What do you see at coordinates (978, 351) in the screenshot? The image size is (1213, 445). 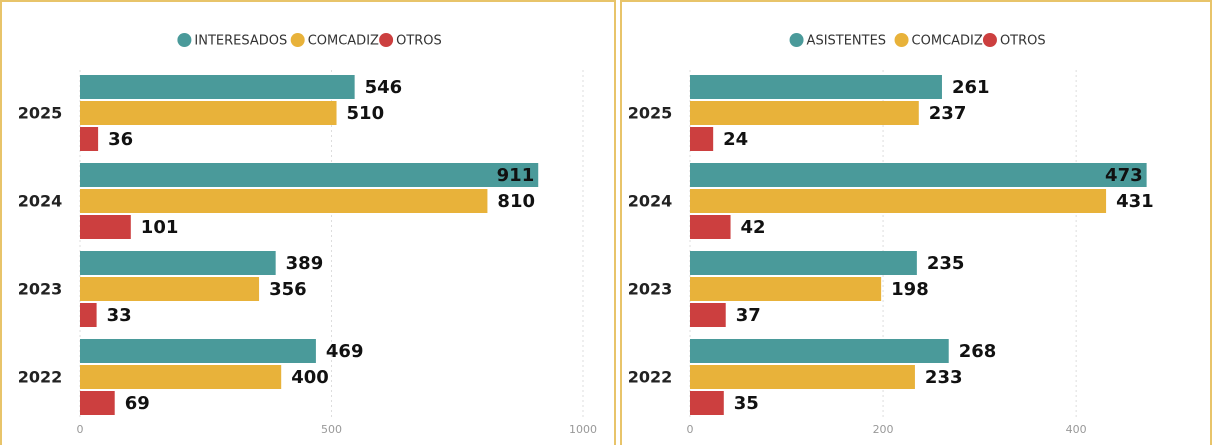 I see `value-label: 268` at bounding box center [978, 351].